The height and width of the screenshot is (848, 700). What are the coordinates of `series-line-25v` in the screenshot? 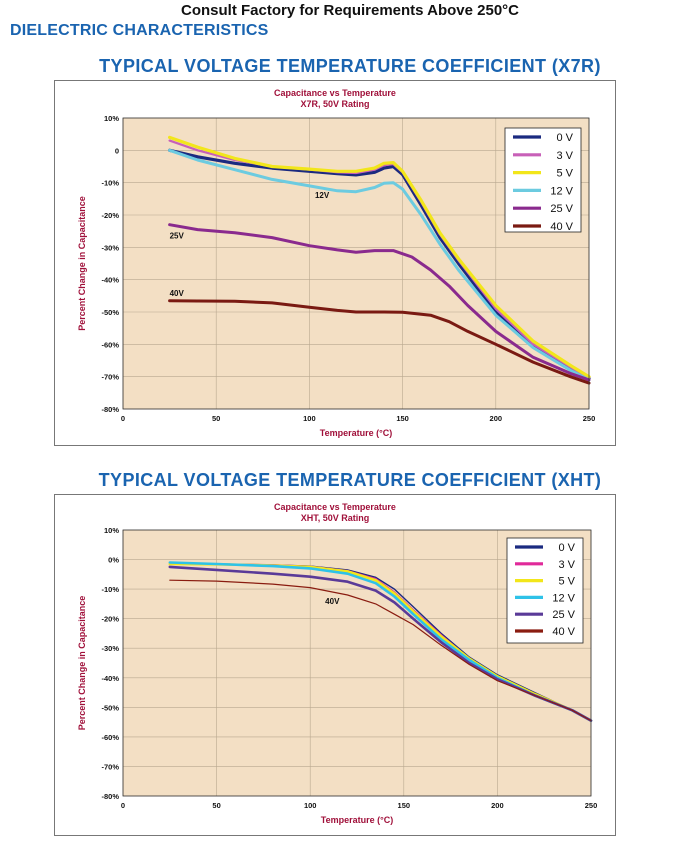 It's located at (379, 302).